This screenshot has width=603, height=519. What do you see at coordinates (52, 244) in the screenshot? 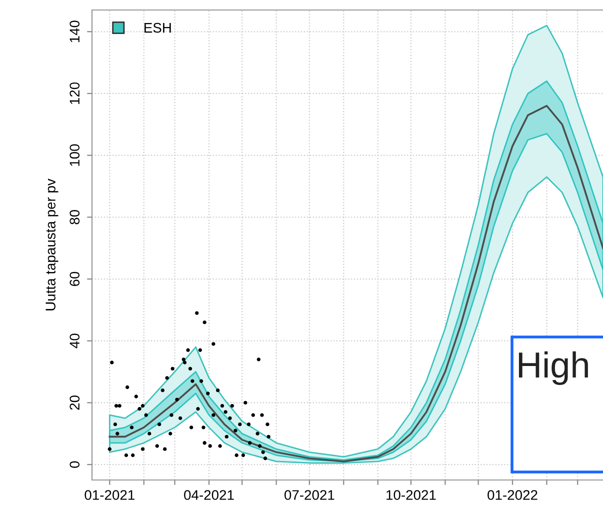
I see `y-axis-title: Uutta tapausta per pv` at bounding box center [52, 244].